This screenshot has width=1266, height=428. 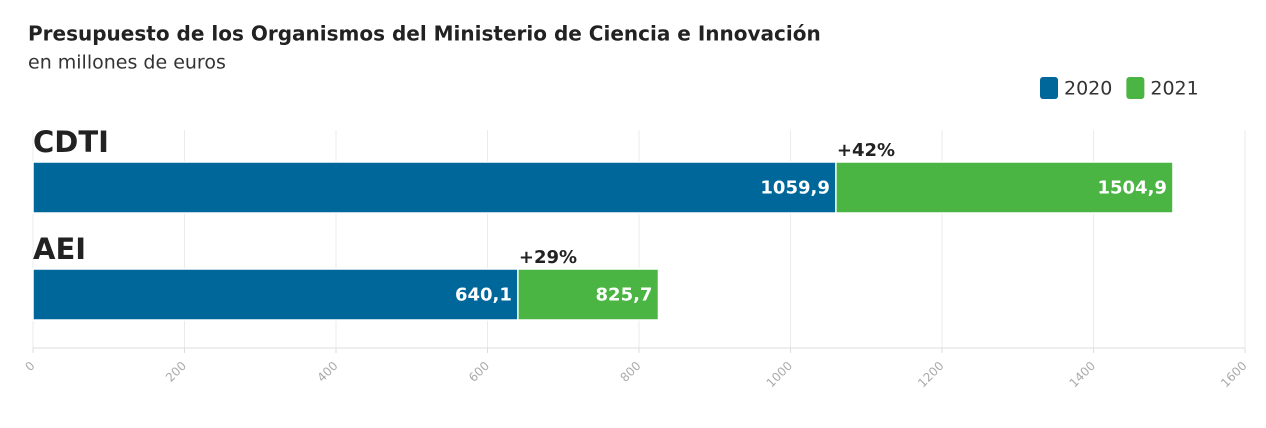 I want to click on x-tick-label: 1200, so click(x=930, y=374).